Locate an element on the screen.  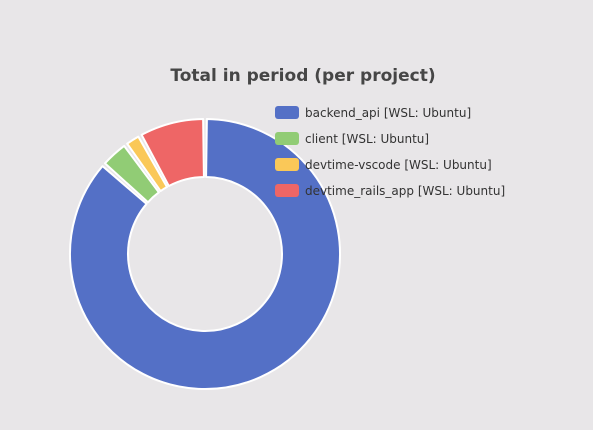
legend-item: backend_api [WSL: Ubuntu] is located at coordinates (373, 113).